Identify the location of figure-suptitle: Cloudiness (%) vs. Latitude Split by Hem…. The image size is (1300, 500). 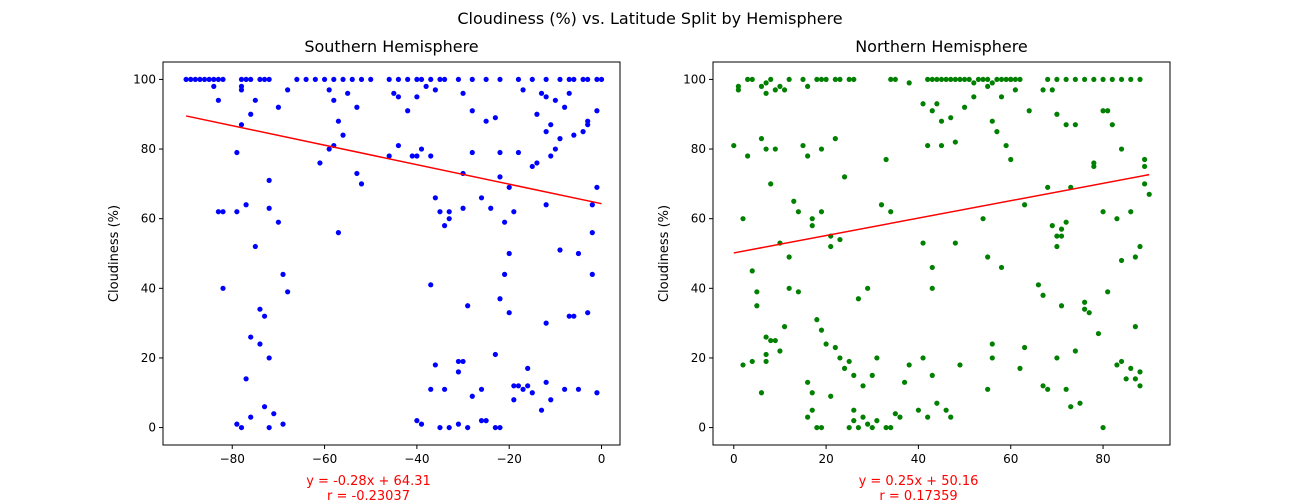
(649, 18).